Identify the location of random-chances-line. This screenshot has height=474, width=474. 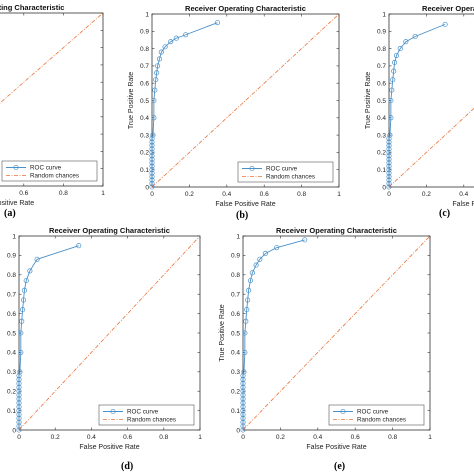
(52, 58).